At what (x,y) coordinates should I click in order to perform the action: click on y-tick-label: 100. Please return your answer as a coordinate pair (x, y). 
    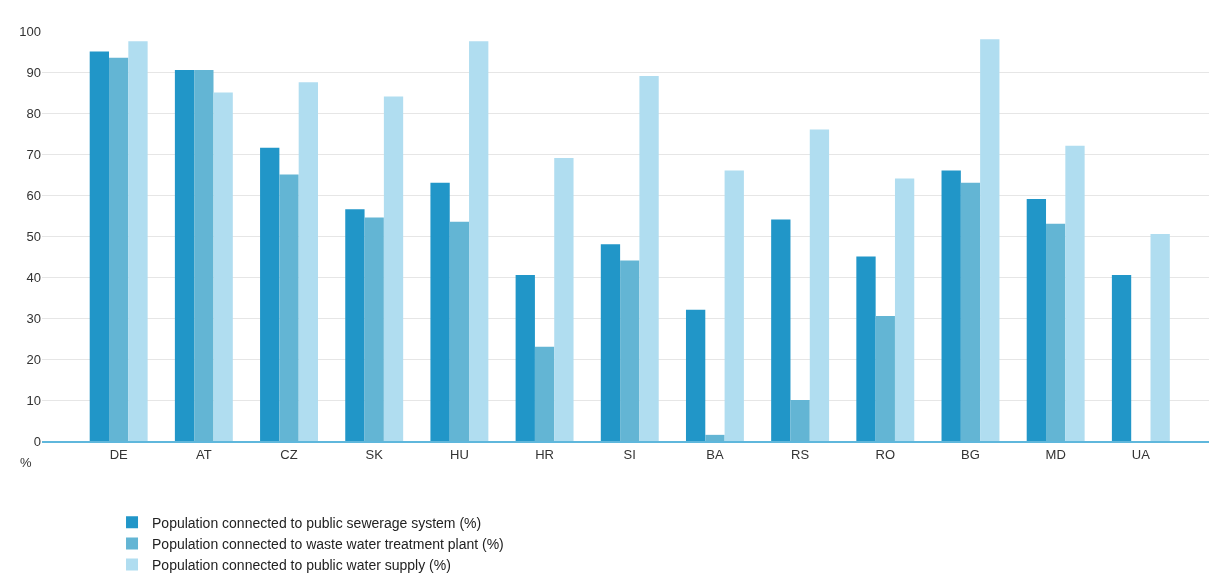
    Looking at the image, I should click on (30, 31).